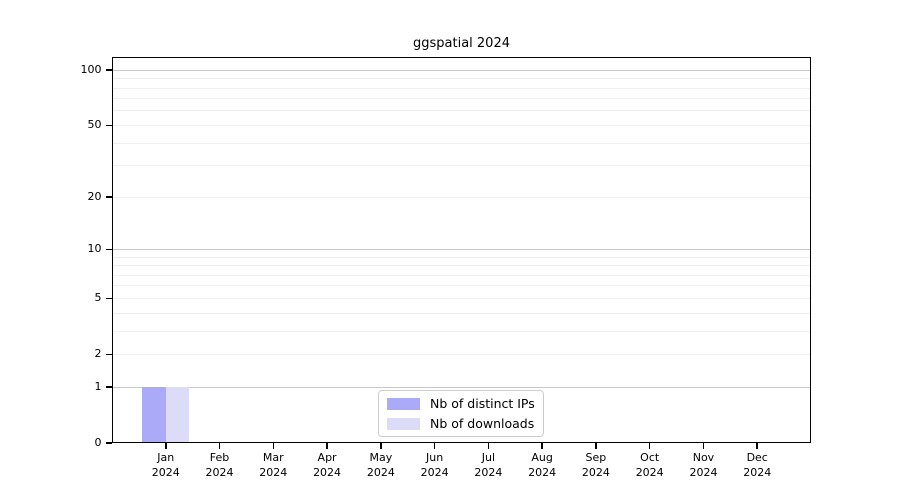 The height and width of the screenshot is (500, 900). Describe the element at coordinates (757, 465) in the screenshot. I see `x-axis-tick-label: Dec 2024` at that location.